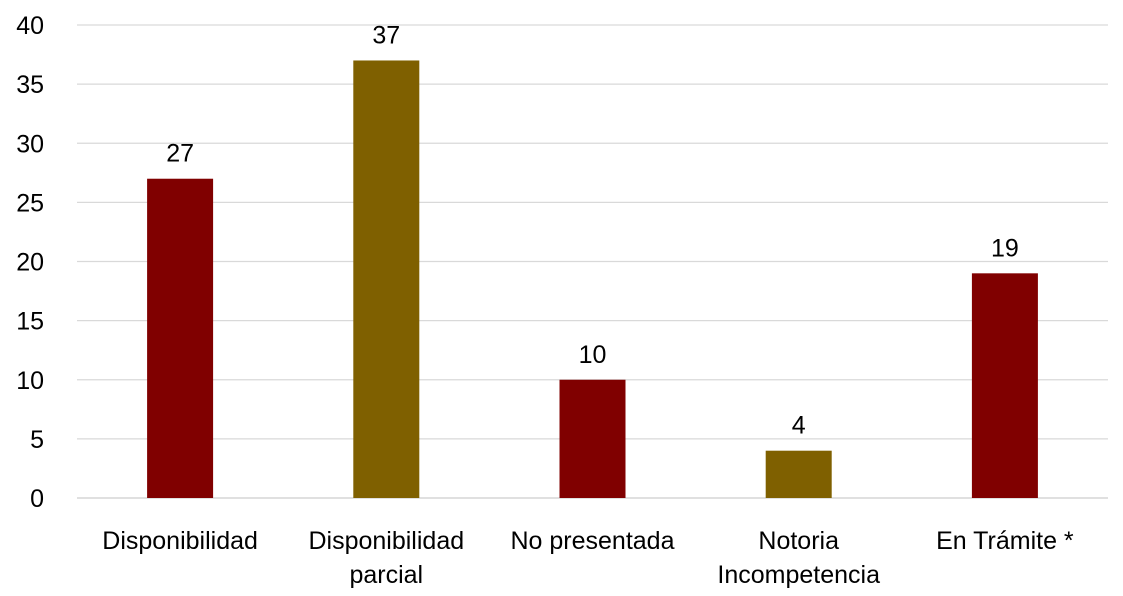  Describe the element at coordinates (799, 426) in the screenshot. I see `data-label: 4` at that location.